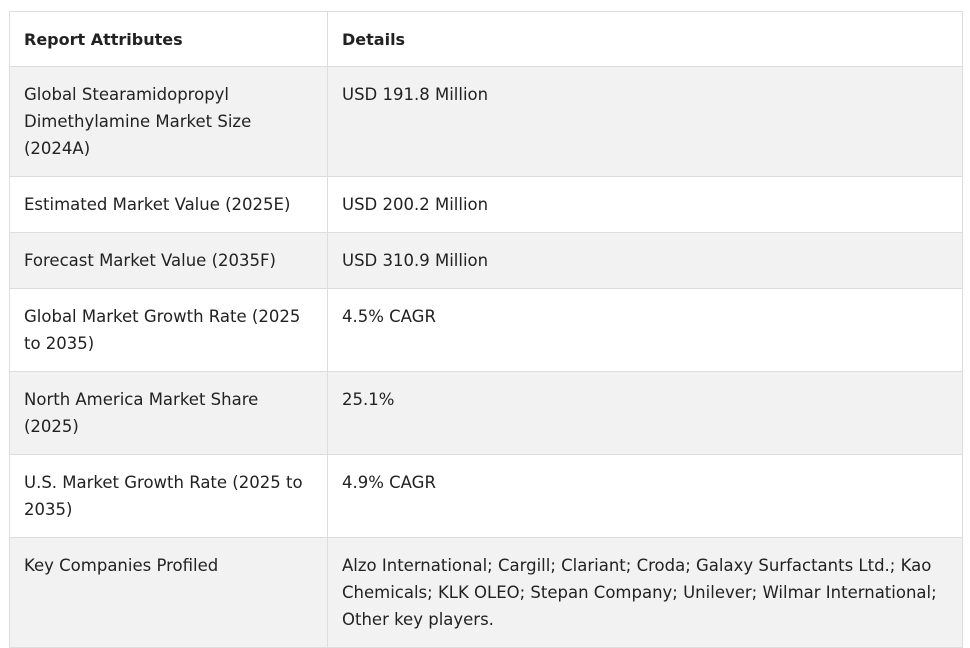 This screenshot has width=970, height=648. Describe the element at coordinates (645, 496) in the screenshot. I see `row-detail: 4.9% CAGR` at that location.